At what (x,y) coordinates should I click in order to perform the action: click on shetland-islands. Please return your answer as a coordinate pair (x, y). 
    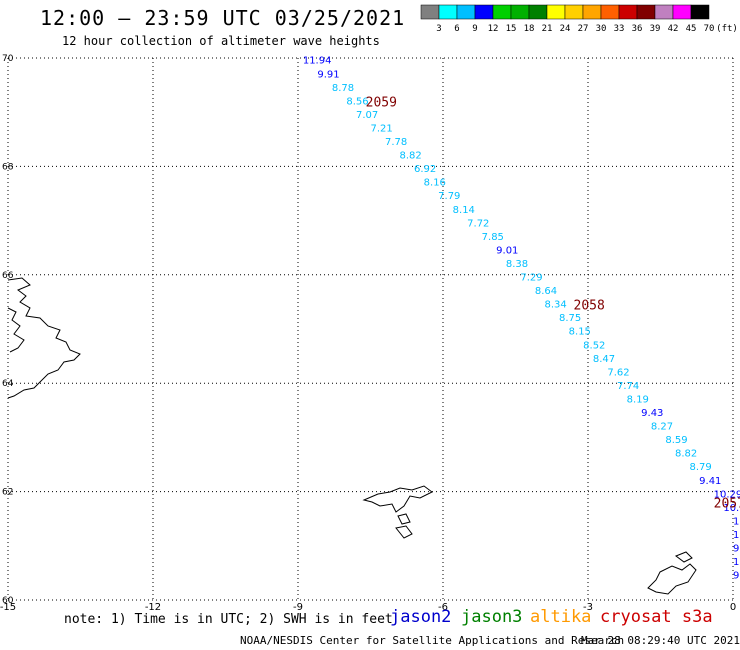
    Looking at the image, I should click on (672, 579).